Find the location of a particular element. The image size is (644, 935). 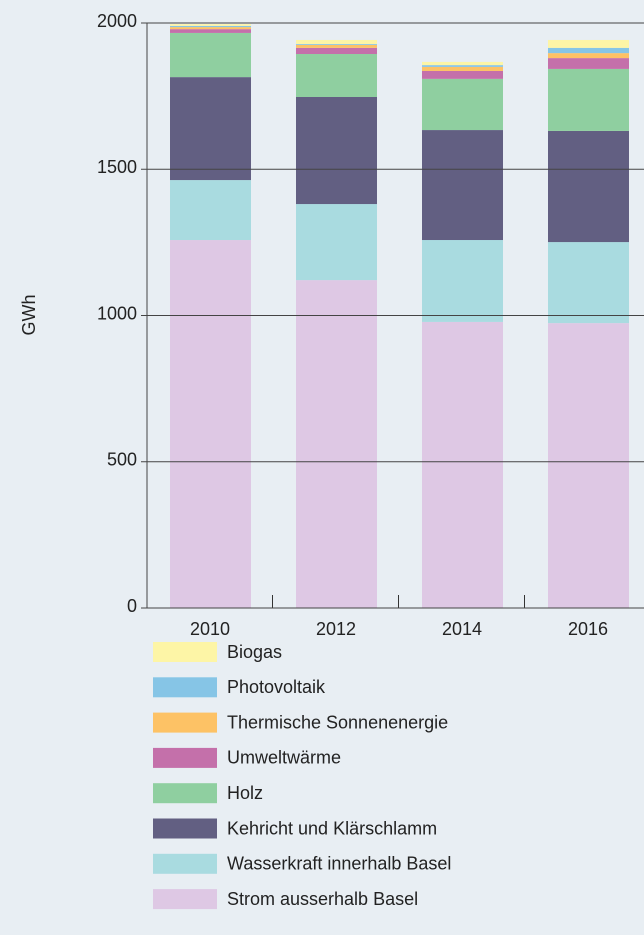

legend-label: Photovoltaik is located at coordinates (276, 687).